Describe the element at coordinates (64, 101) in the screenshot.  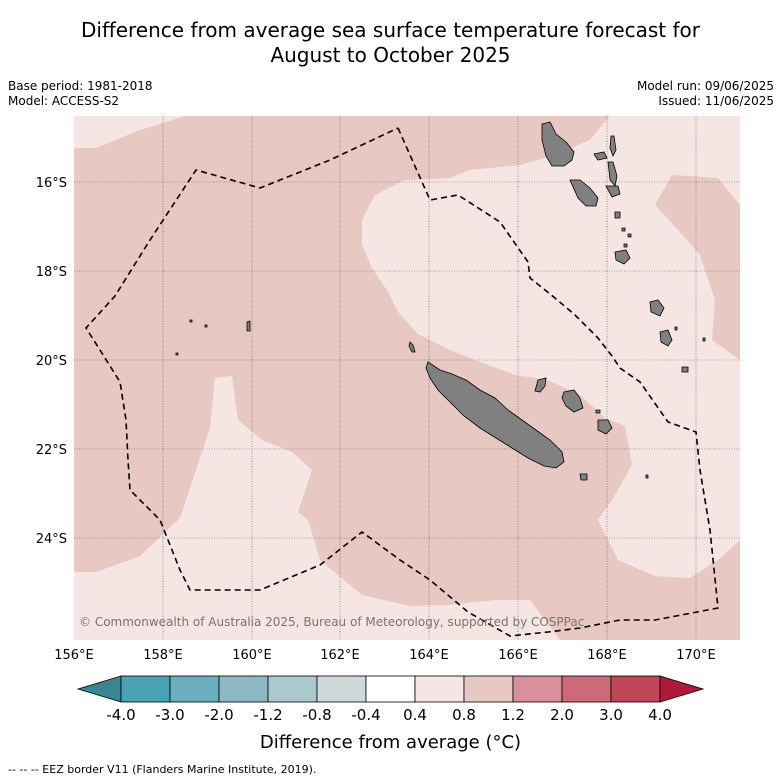
I see `model-name: Model: ACCESS-S2` at that location.